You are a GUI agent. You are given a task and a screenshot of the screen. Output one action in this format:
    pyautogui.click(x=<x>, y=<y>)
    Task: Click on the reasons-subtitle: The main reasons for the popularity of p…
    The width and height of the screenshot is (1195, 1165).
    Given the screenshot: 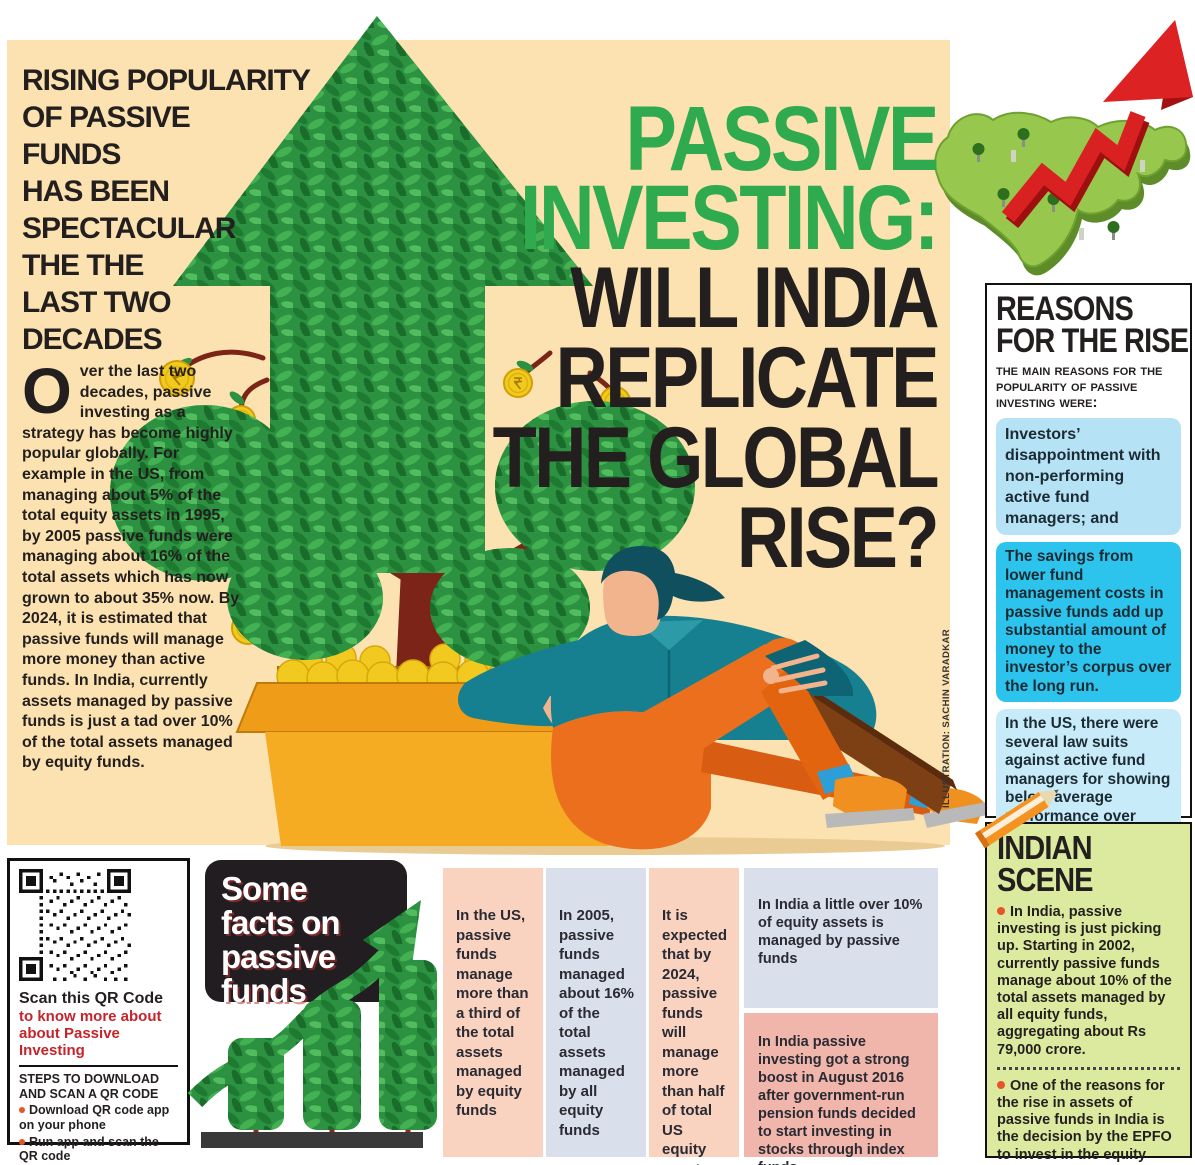 What is the action you would take?
    pyautogui.click(x=1079, y=386)
    